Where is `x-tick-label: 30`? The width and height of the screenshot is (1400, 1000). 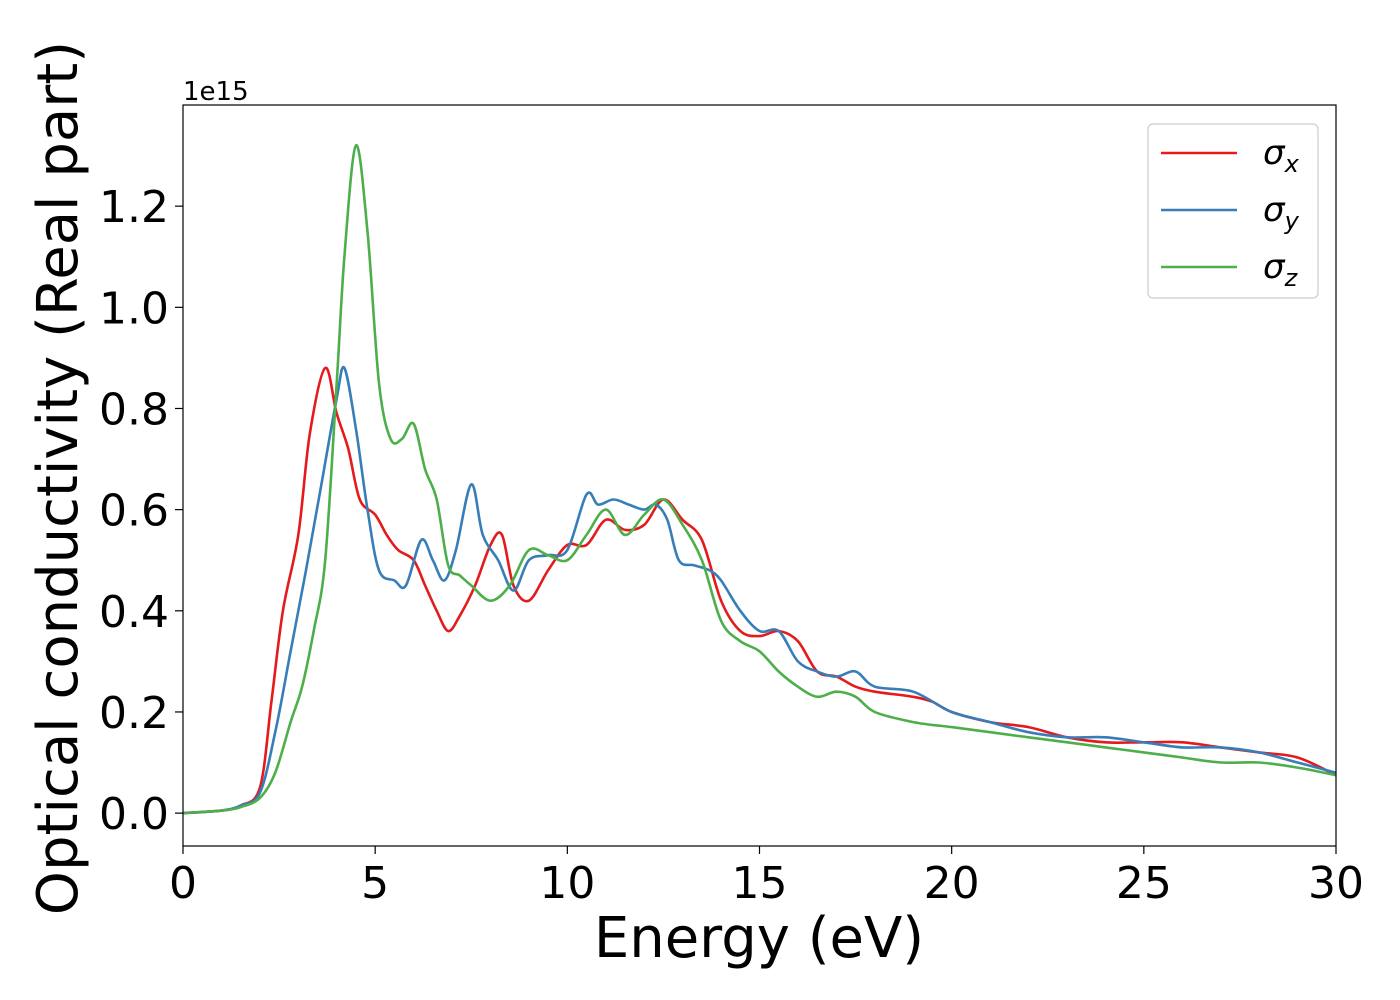
x-tick-label: 30 is located at coordinates (1336, 883).